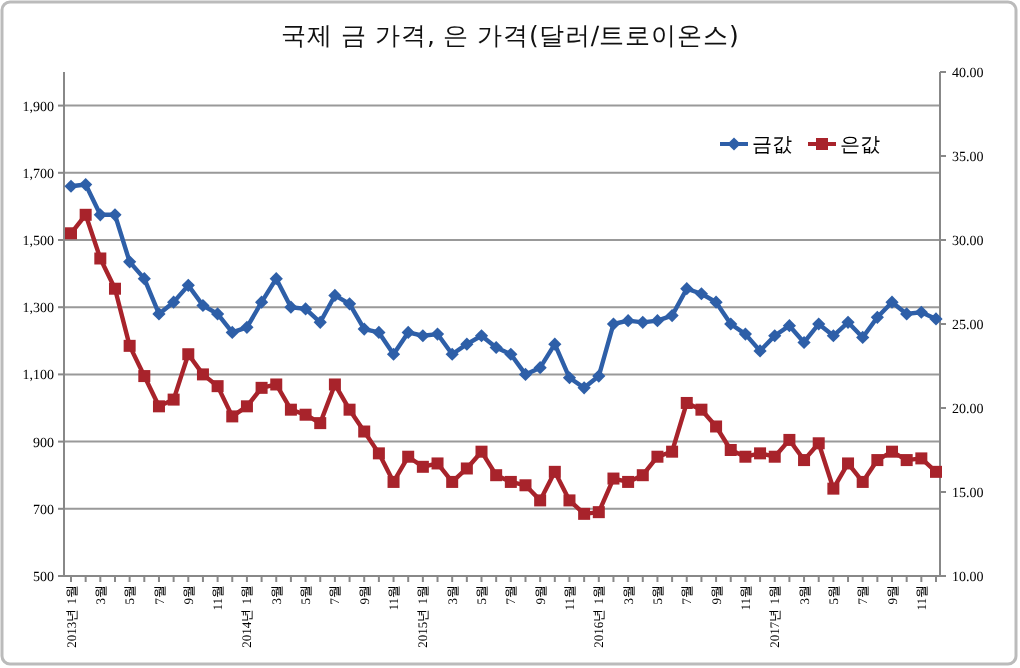 Image resolution: width=1020 pixels, height=668 pixels. Describe the element at coordinates (510, 35) in the screenshot. I see `chart-title: 국제 금 가격, 은 가격(달러/트로이온스)` at that location.